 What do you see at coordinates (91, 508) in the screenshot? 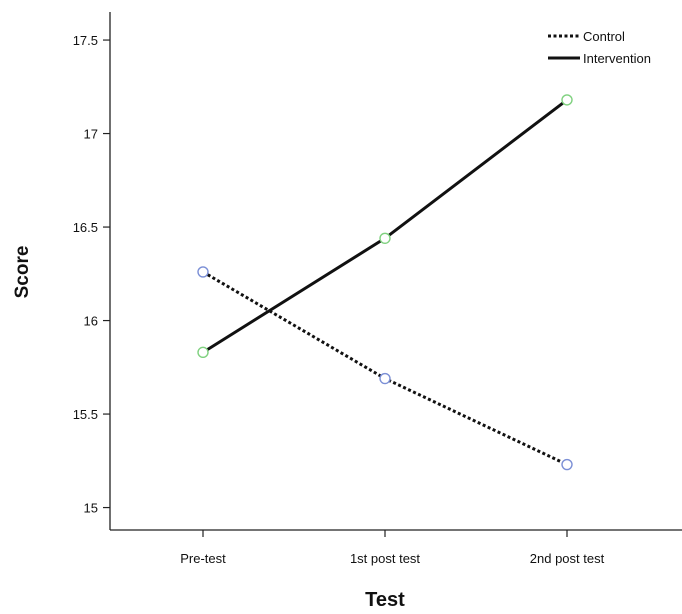
I see `y-tick-label: 15` at bounding box center [91, 508].